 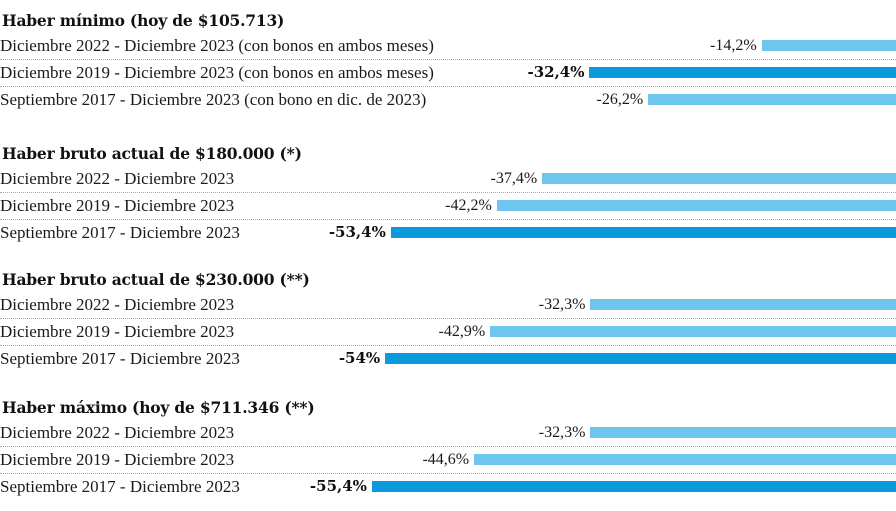 What do you see at coordinates (338, 486) in the screenshot?
I see `bar-value-label: -55,4%` at bounding box center [338, 486].